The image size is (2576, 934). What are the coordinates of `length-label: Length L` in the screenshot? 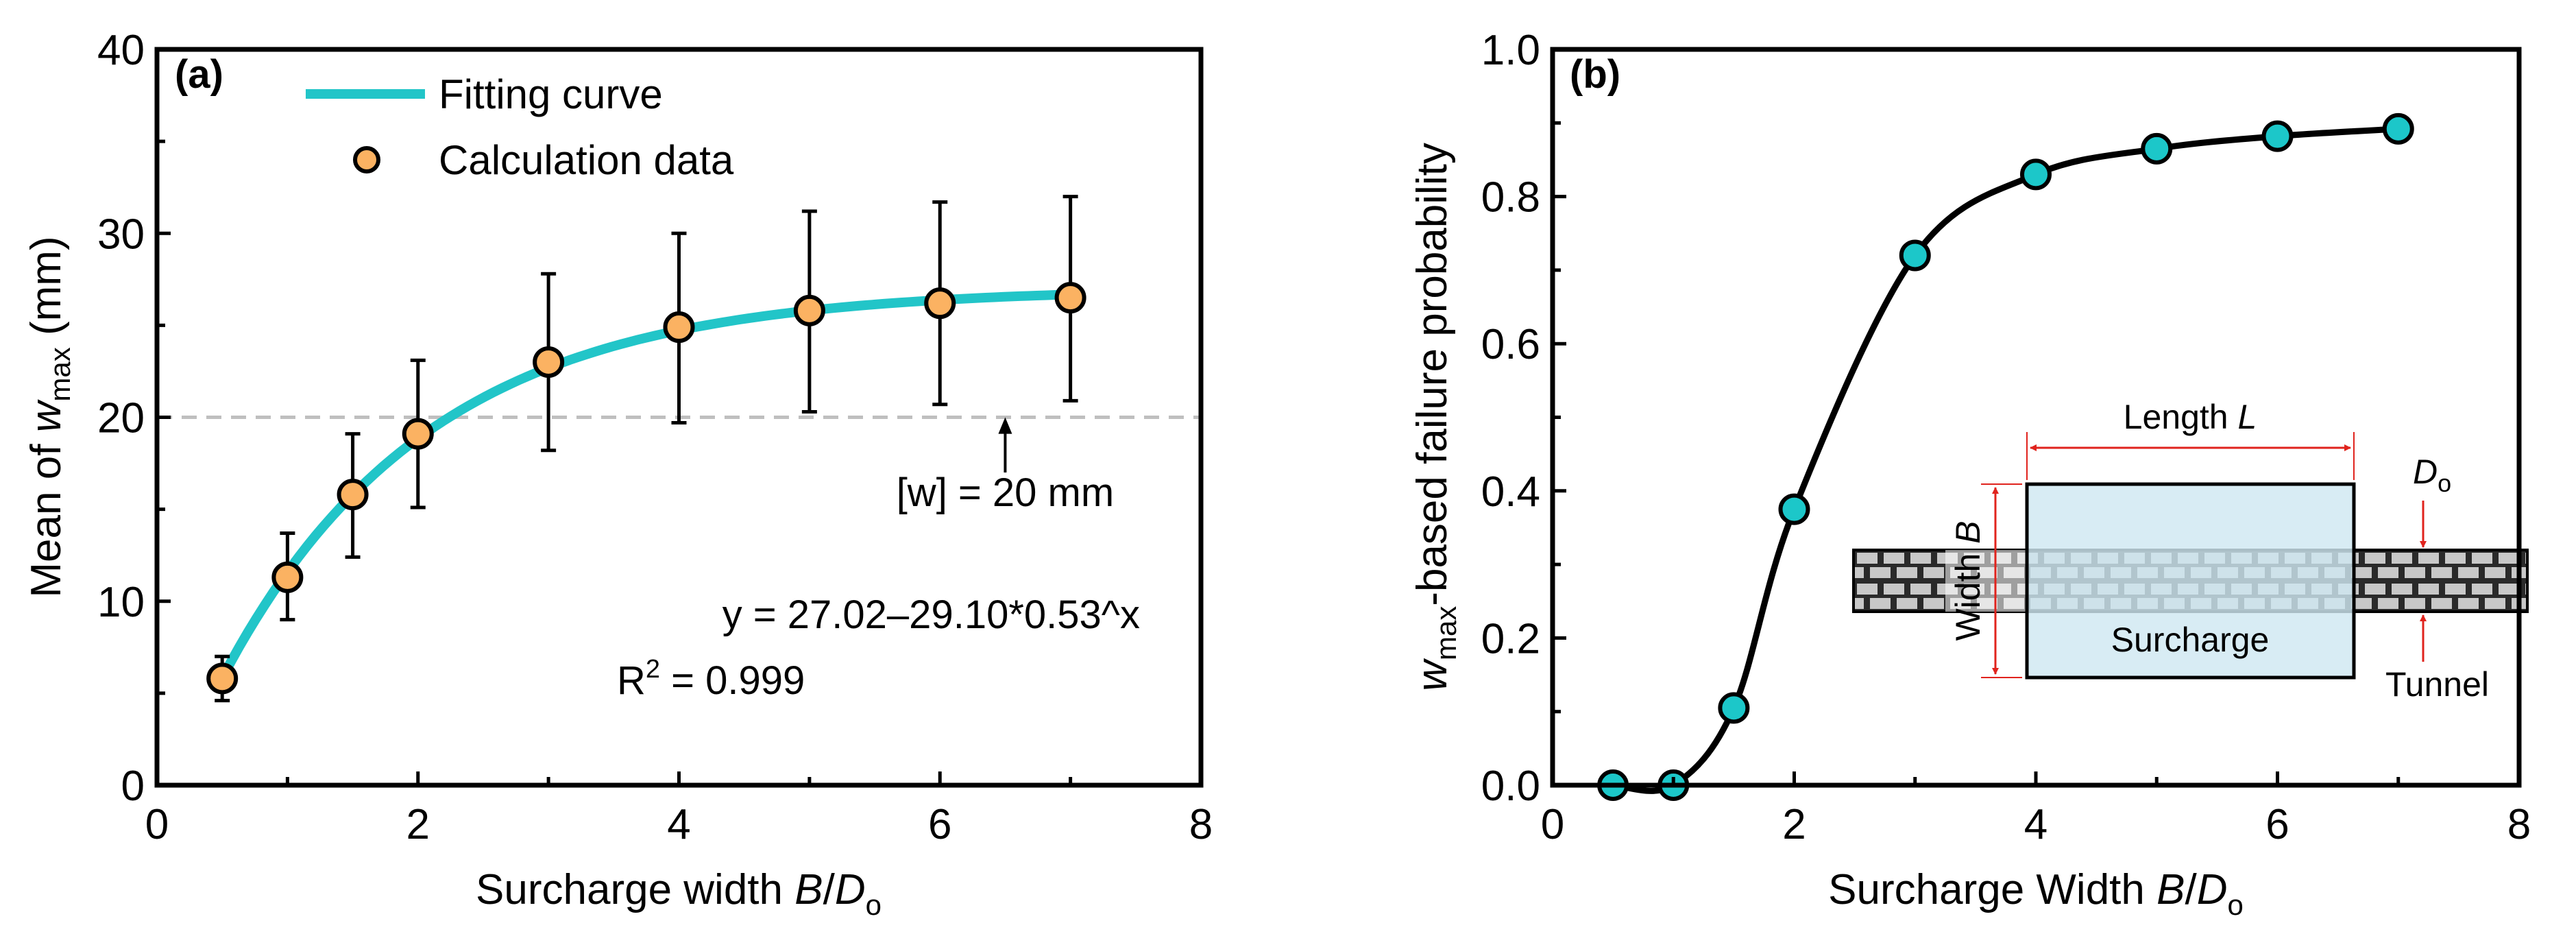 It's located at (2190, 417).